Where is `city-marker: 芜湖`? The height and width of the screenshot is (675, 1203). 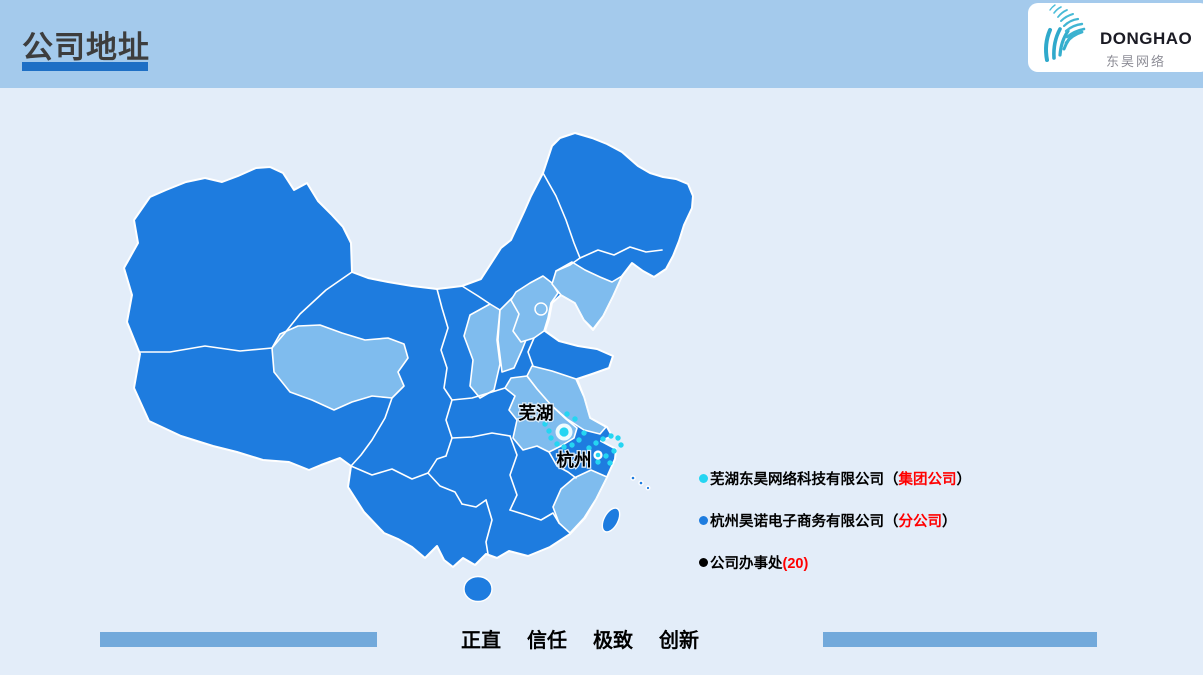
city-marker: 芜湖 is located at coordinates (545, 421).